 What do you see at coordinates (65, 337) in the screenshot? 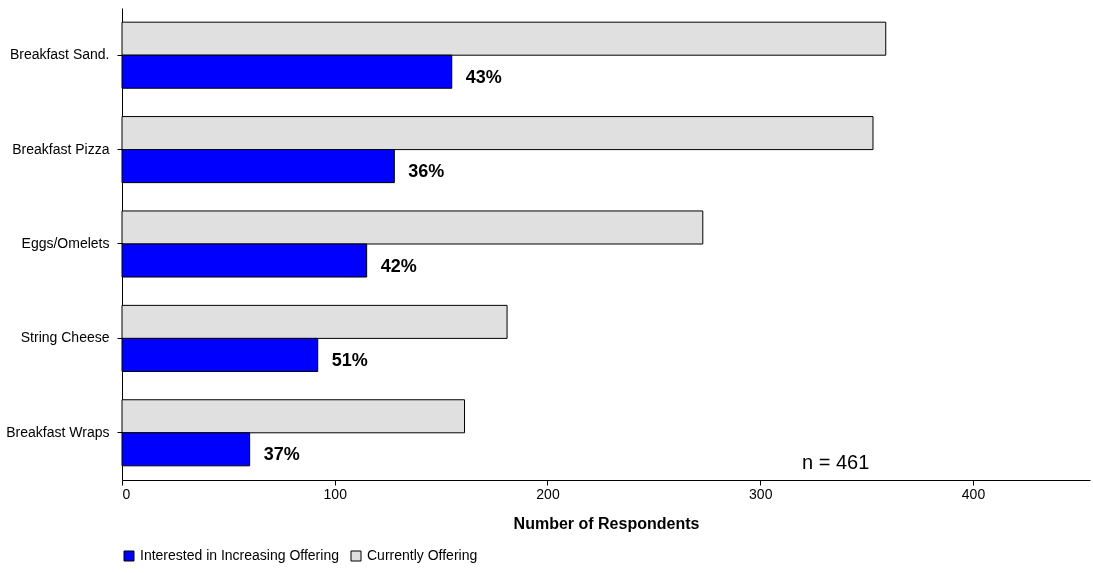
I see `y-tick-label: String Cheese` at bounding box center [65, 337].